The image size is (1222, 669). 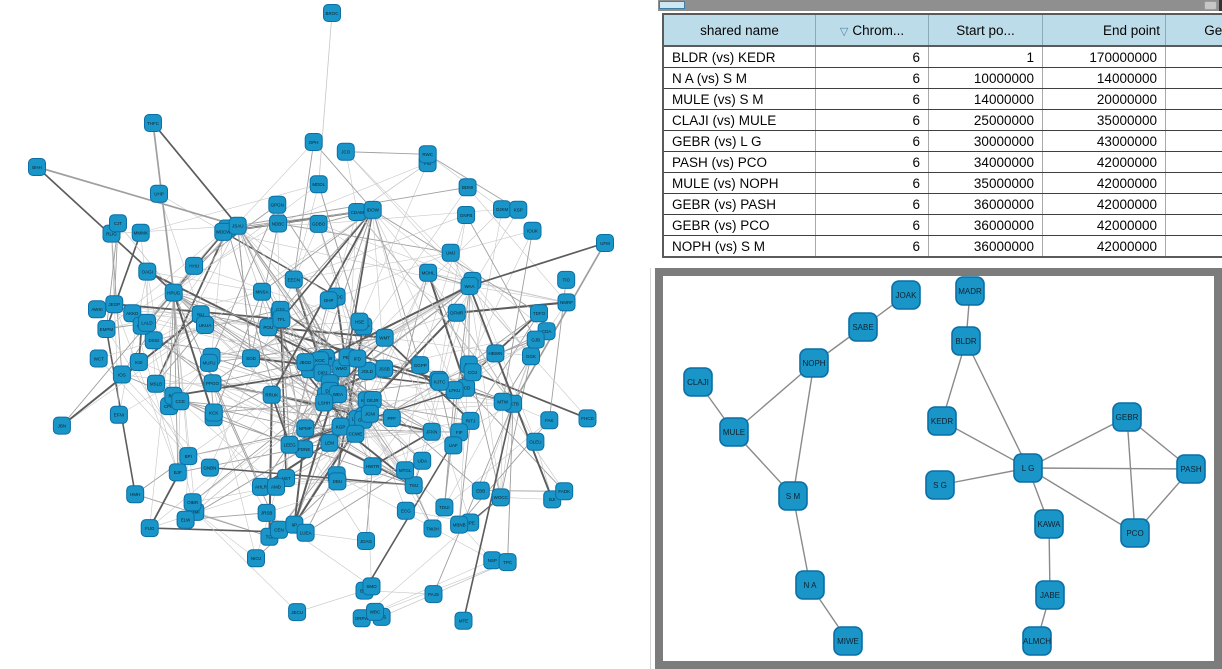 I want to click on network-node: THFC, so click(x=153, y=123).